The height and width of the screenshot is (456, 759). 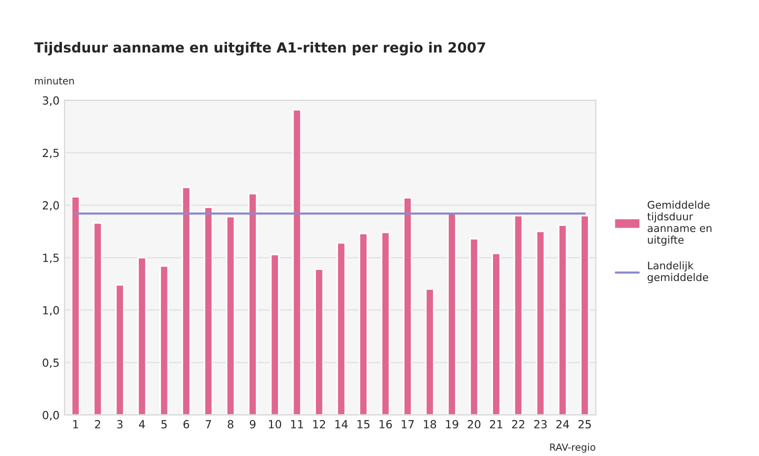 I want to click on y-tick-label: 1,5, so click(x=51, y=259).